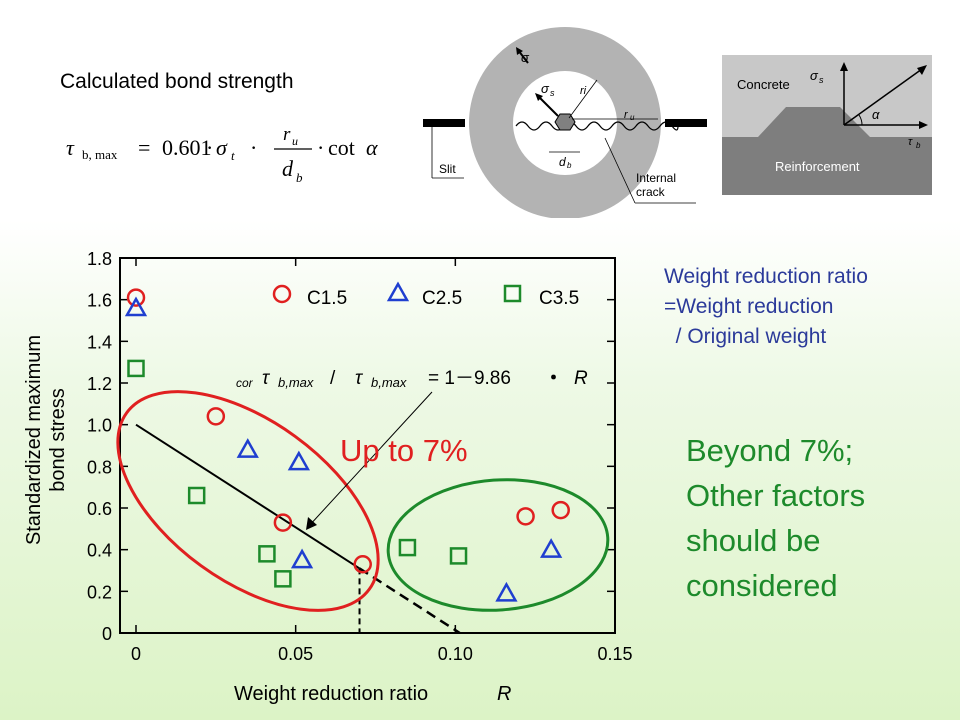  What do you see at coordinates (749, 306) in the screenshot?
I see `note-line-2: =Weight reduction` at bounding box center [749, 306].